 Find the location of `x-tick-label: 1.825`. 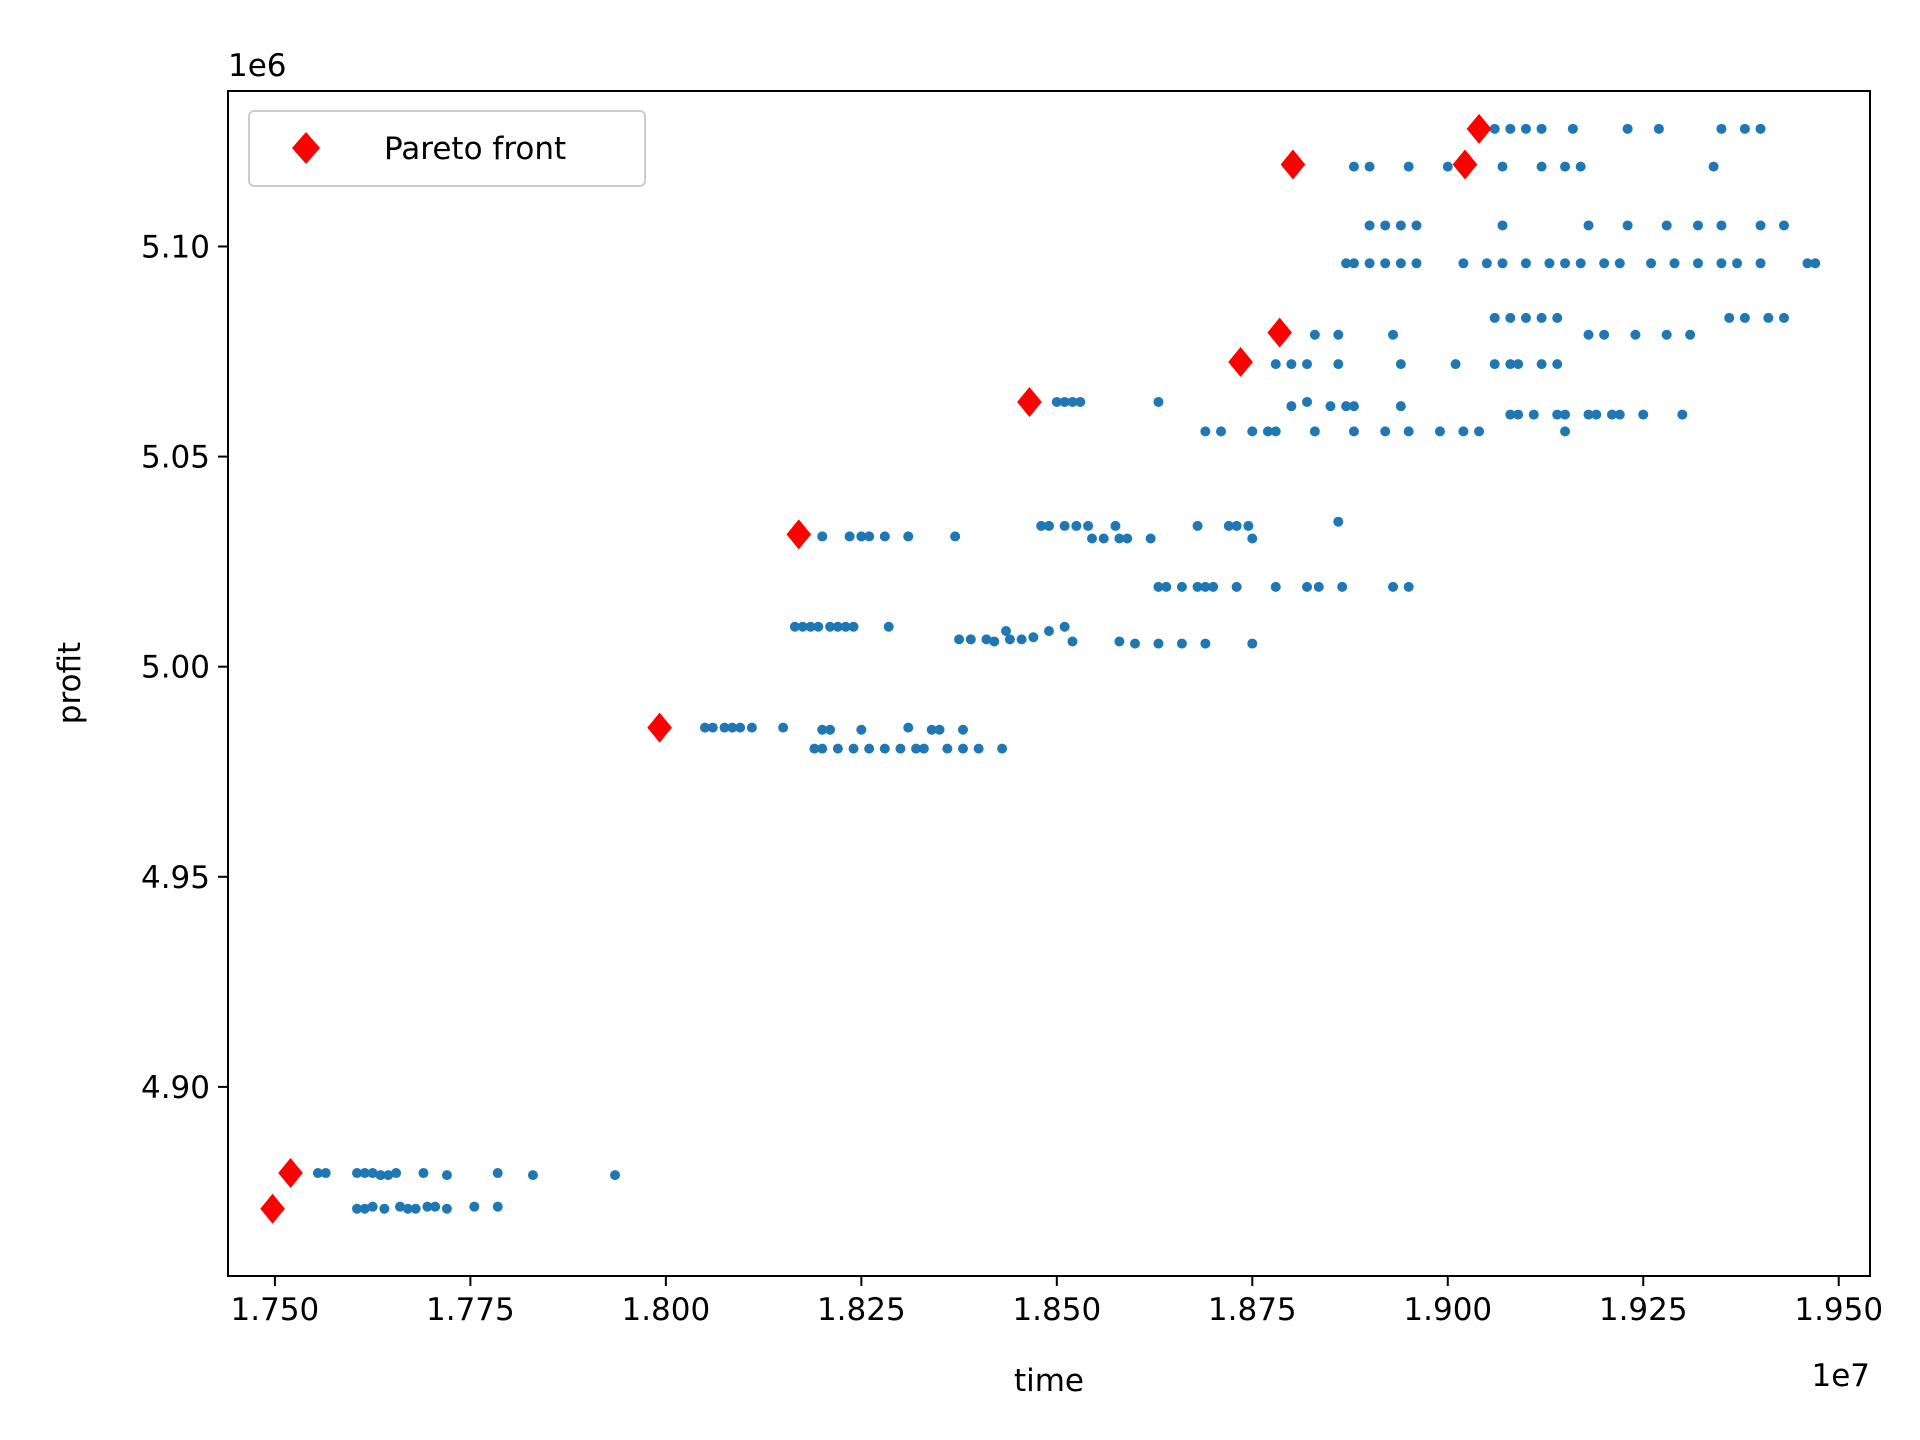

x-tick-label: 1.825 is located at coordinates (861, 1310).